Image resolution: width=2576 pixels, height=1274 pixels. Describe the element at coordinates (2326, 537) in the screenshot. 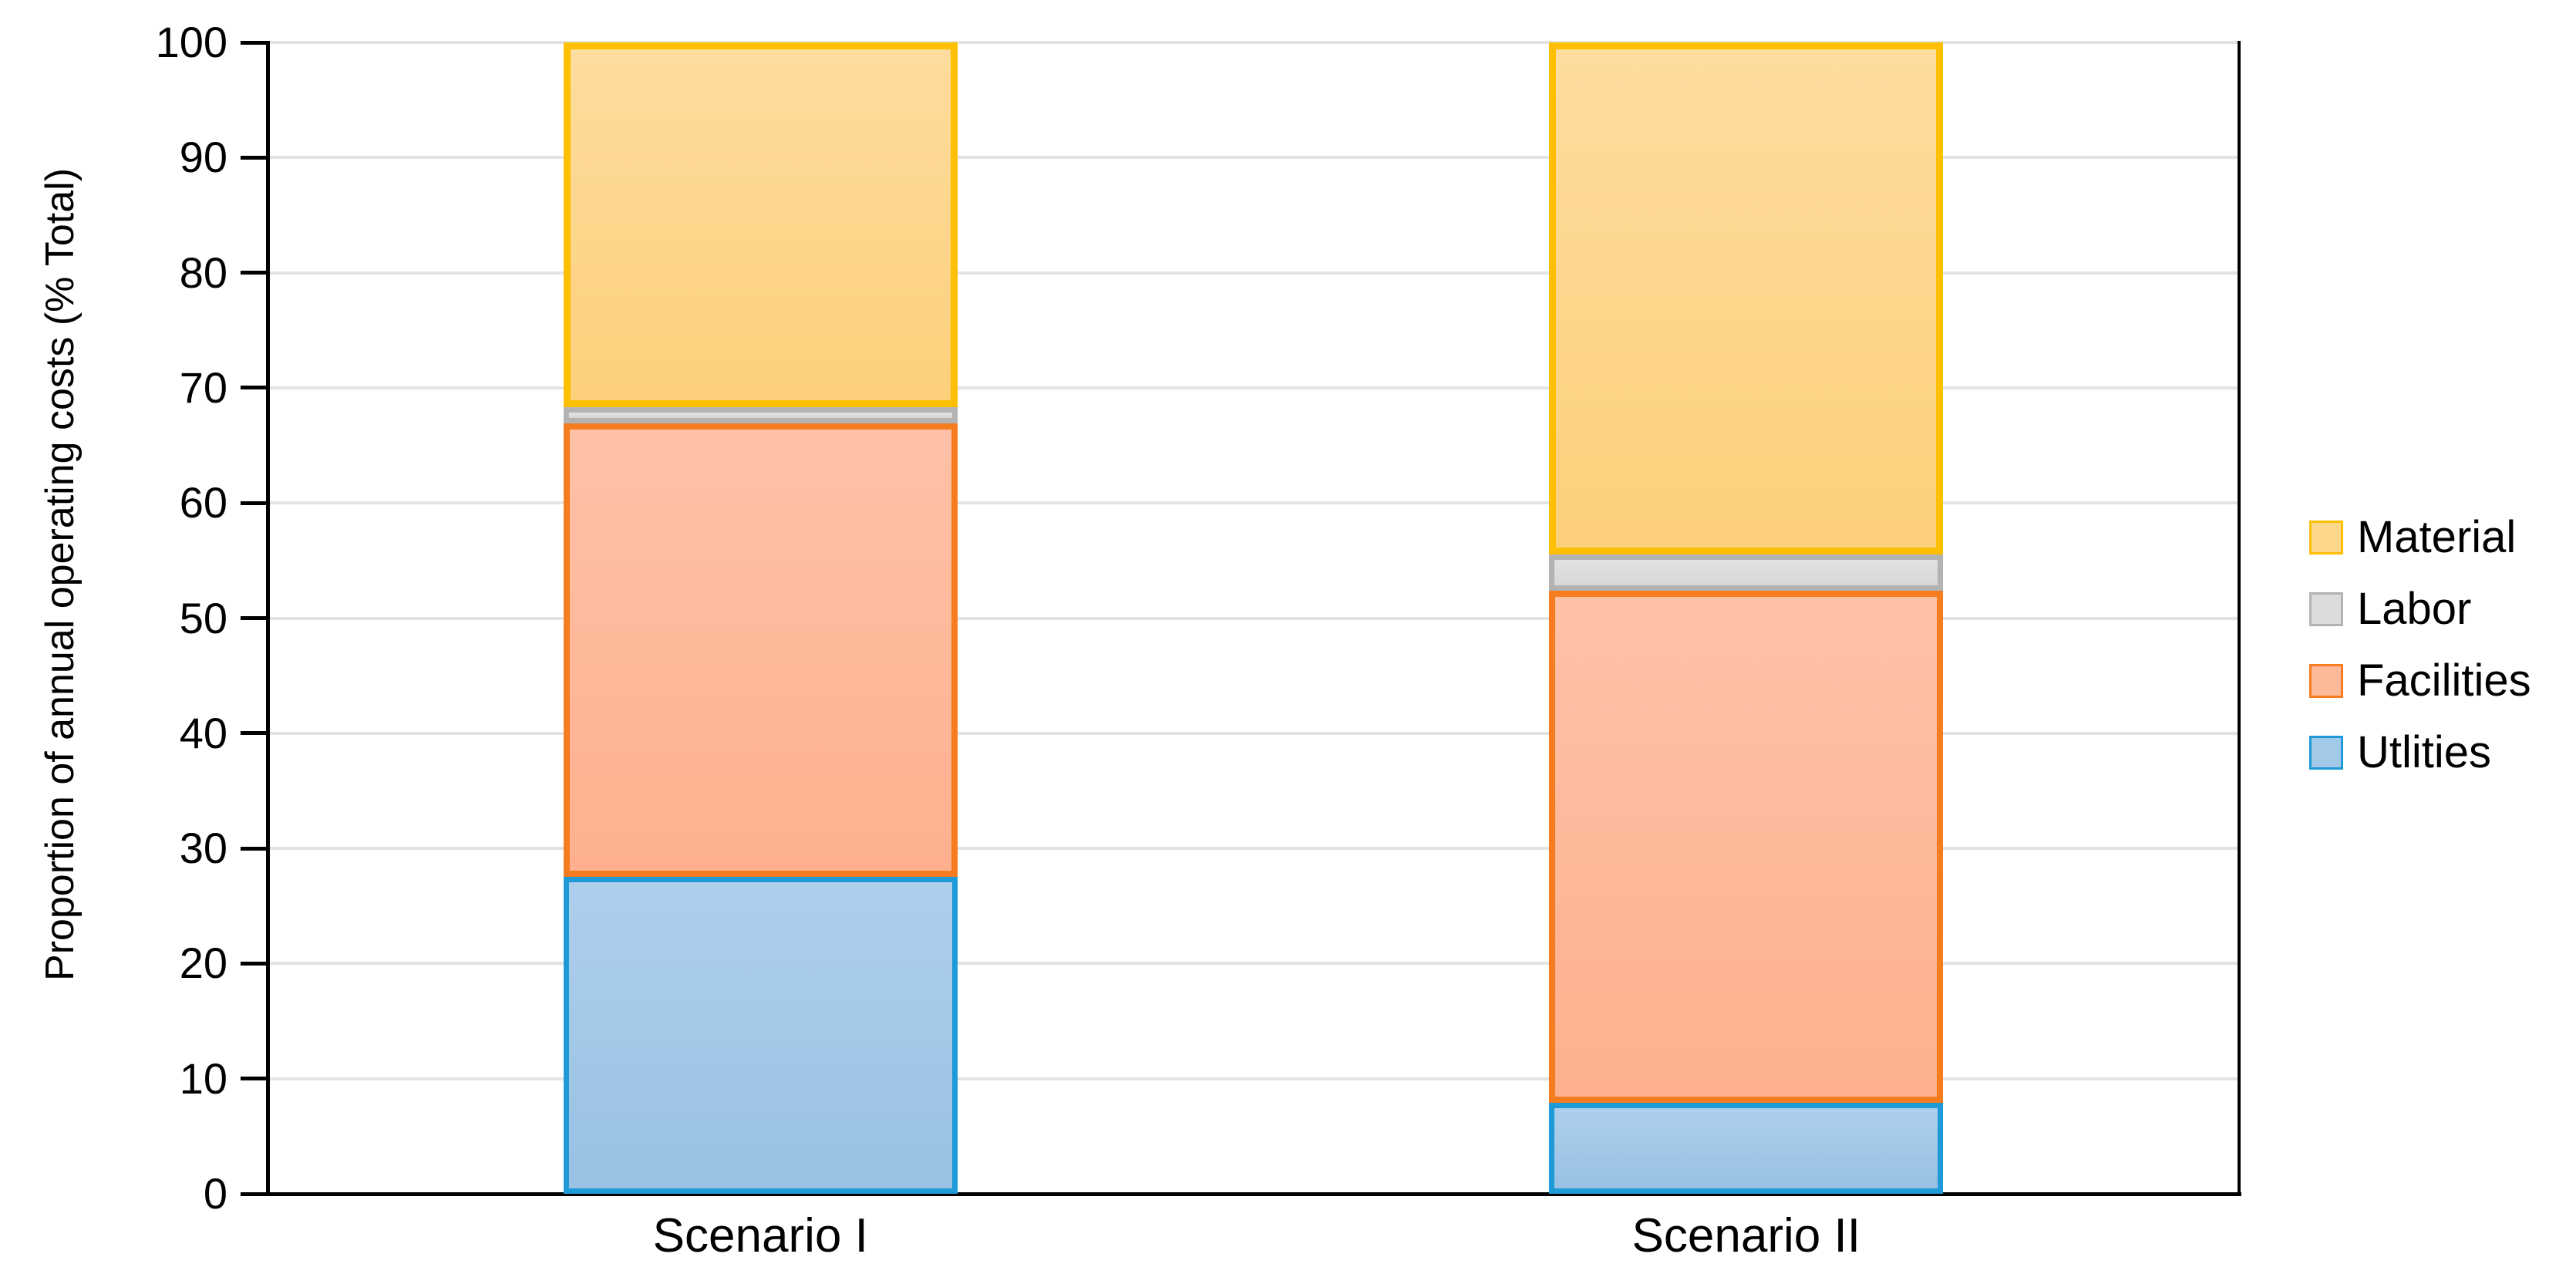

I see `legend-swatch-material` at that location.